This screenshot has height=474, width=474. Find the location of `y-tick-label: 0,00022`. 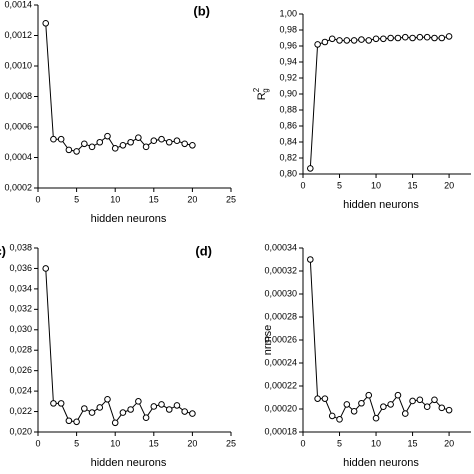

y-tick-label: 0,00022 is located at coordinates (280, 385).